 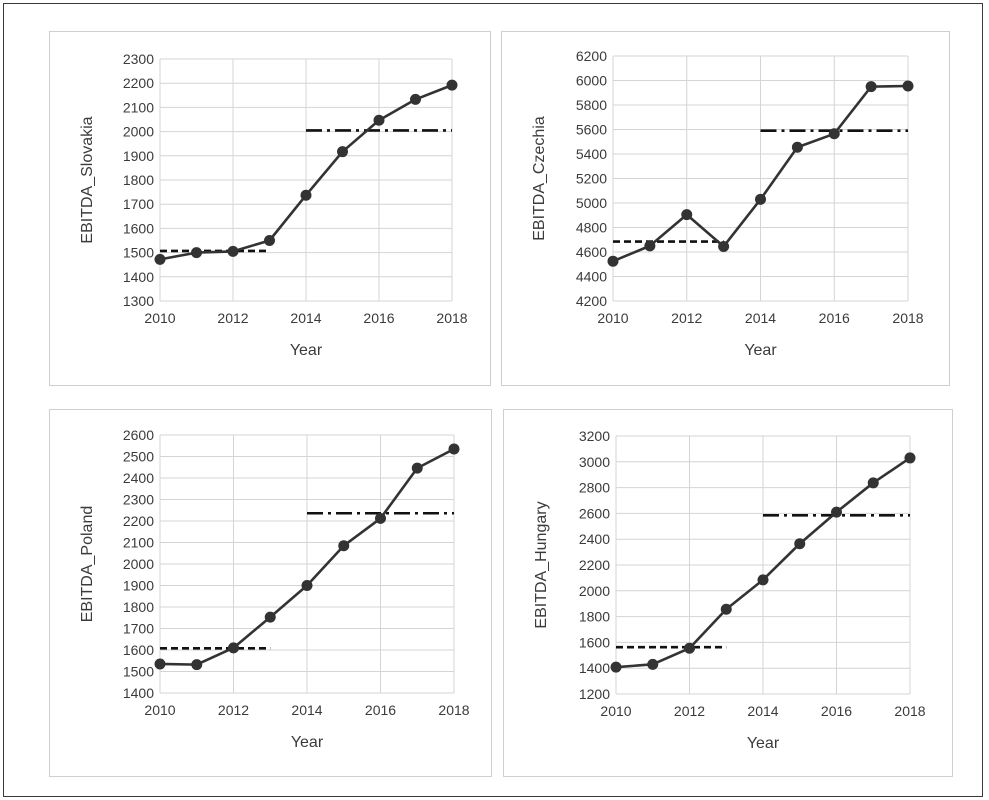 What do you see at coordinates (594, 462) in the screenshot?
I see `y-tick-label: 3000` at bounding box center [594, 462].